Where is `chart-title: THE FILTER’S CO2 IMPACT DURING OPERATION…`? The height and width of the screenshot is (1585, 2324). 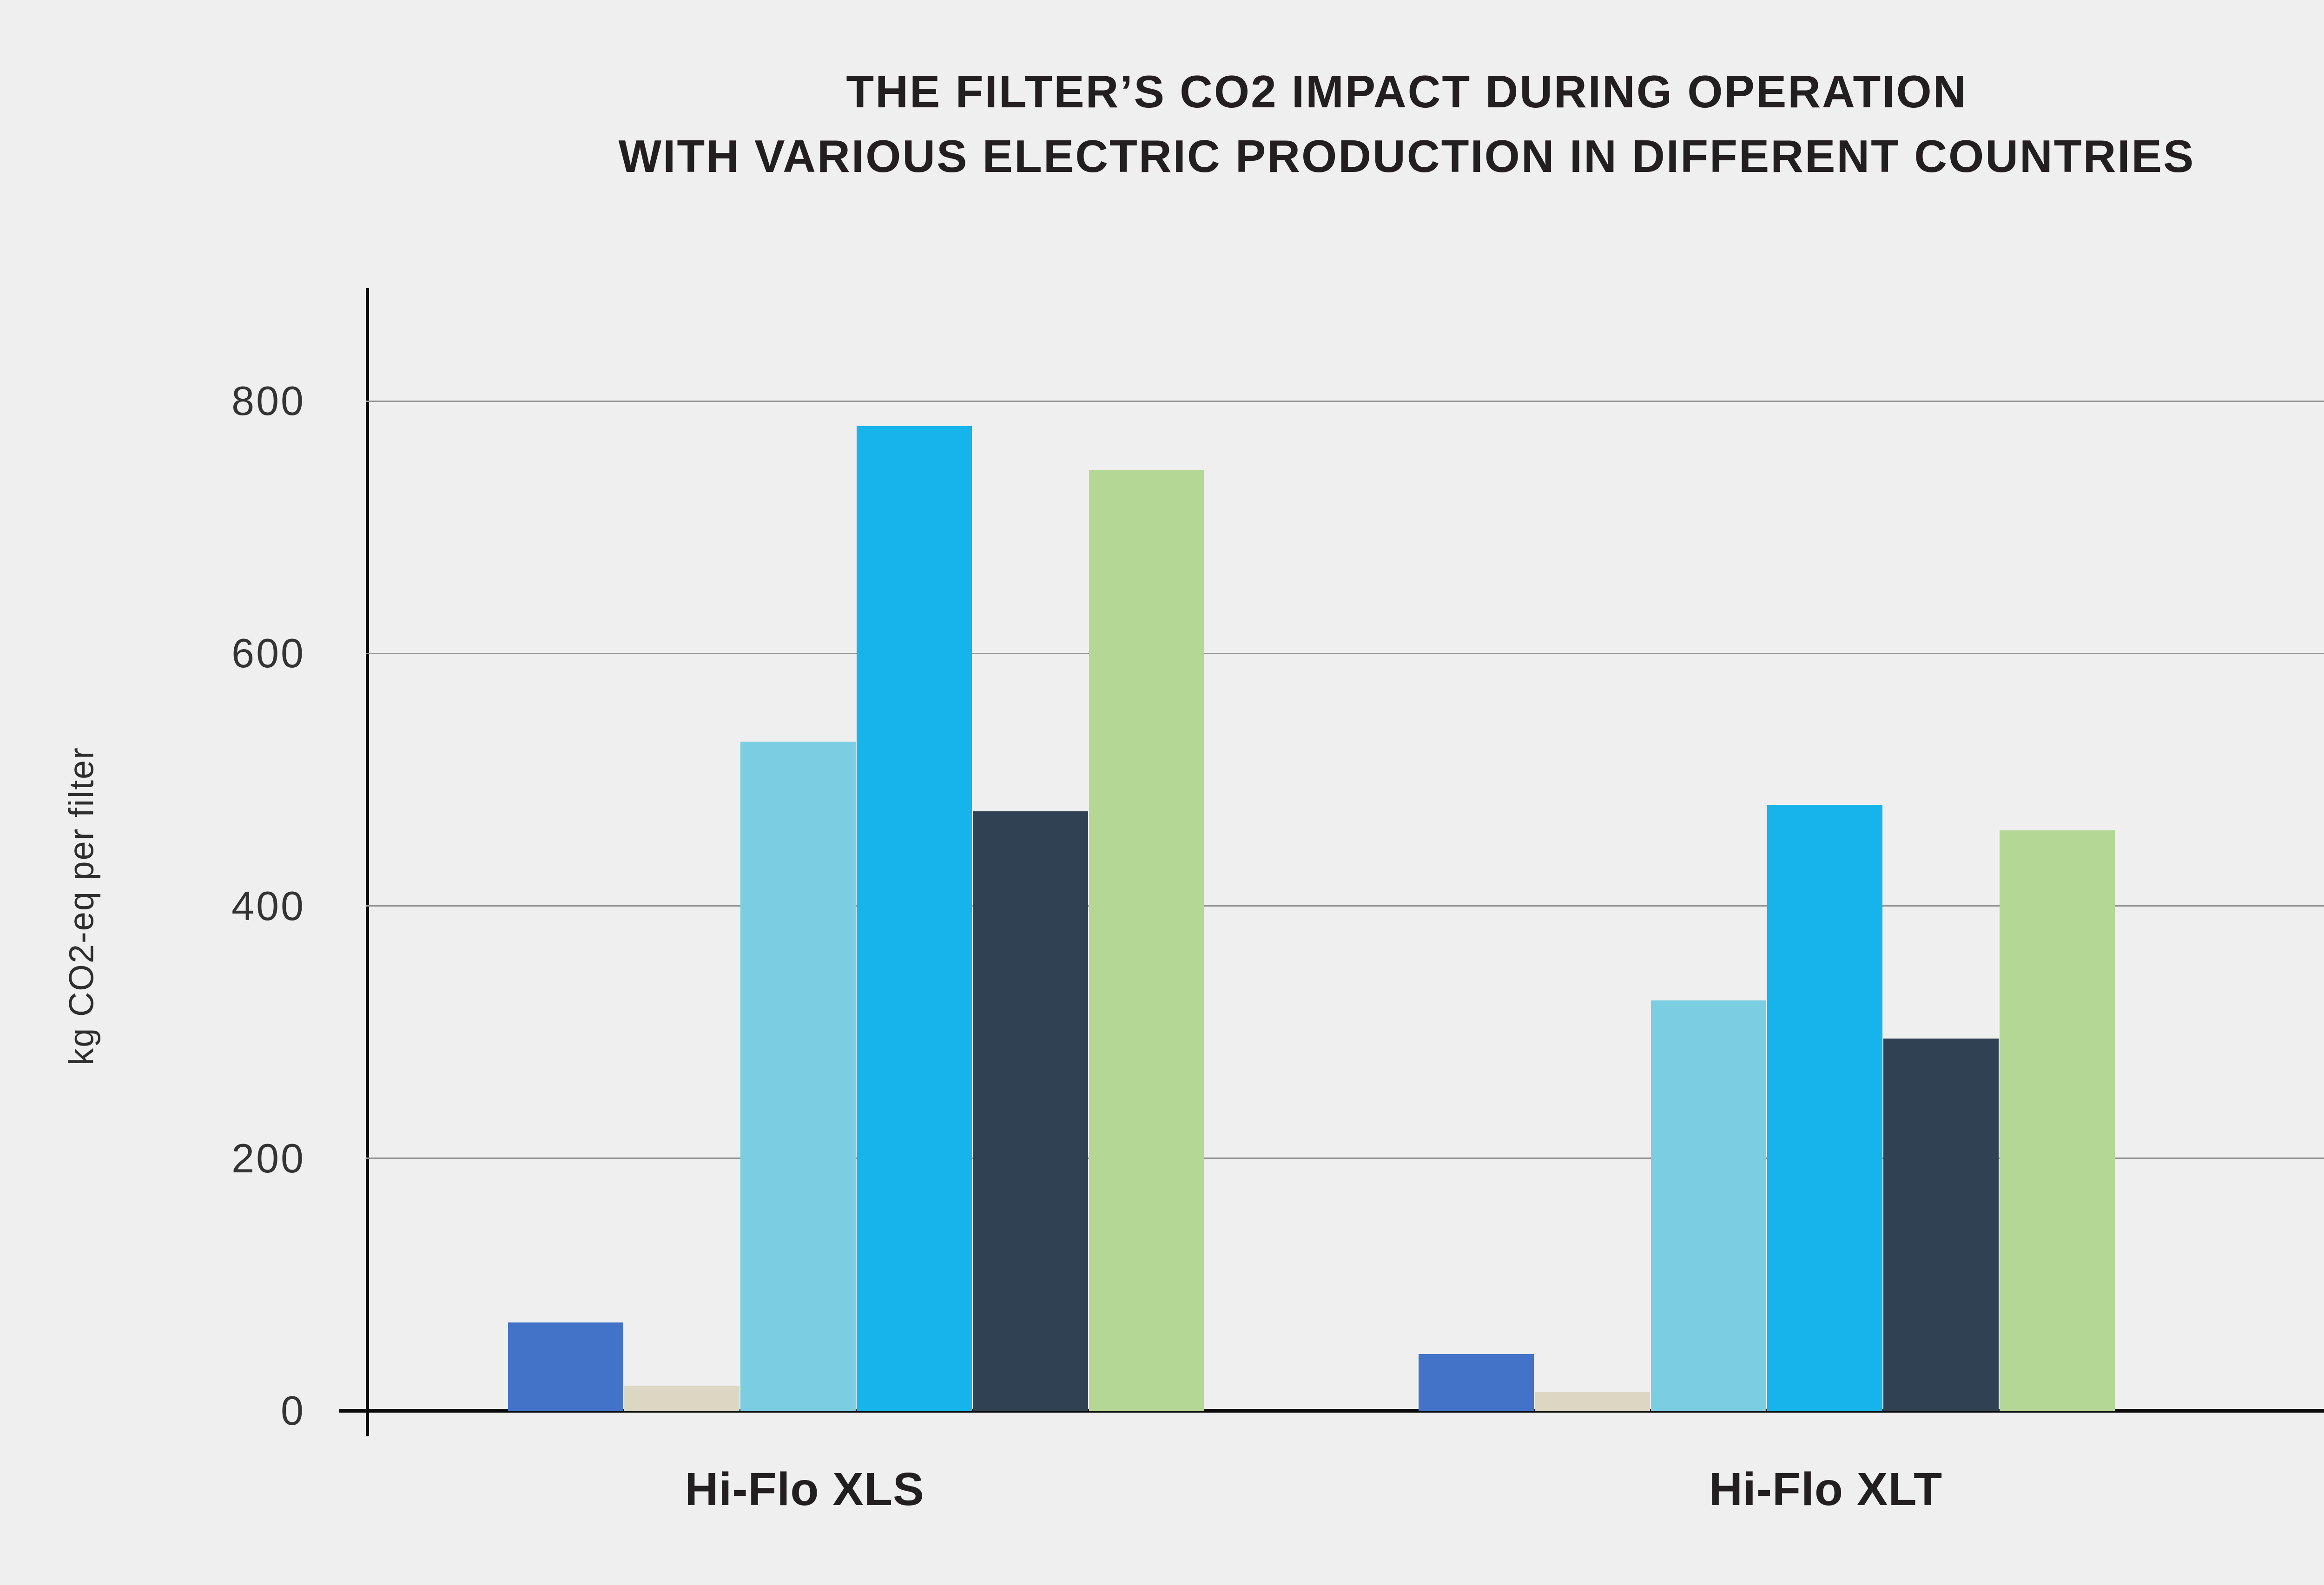 chart-title: THE FILTER’S CO2 IMPACT DURING OPERATION… is located at coordinates (1162, 124).